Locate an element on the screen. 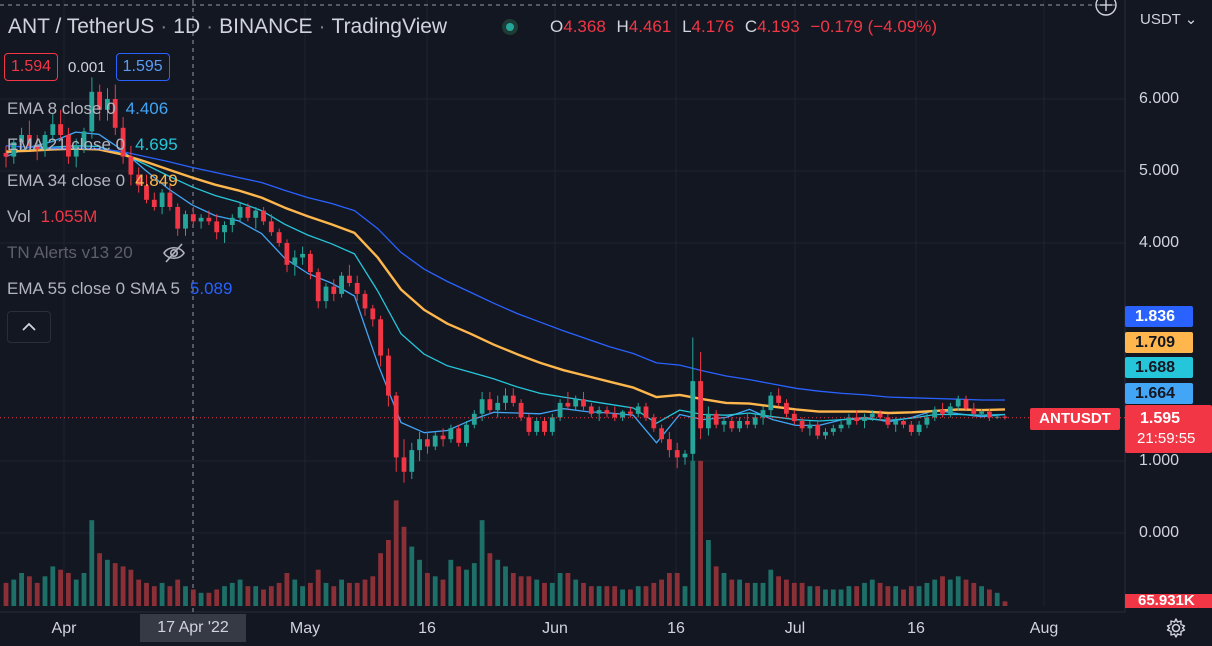  indicator-ema8: EMA 8 close 0 4.406 is located at coordinates (87, 109).